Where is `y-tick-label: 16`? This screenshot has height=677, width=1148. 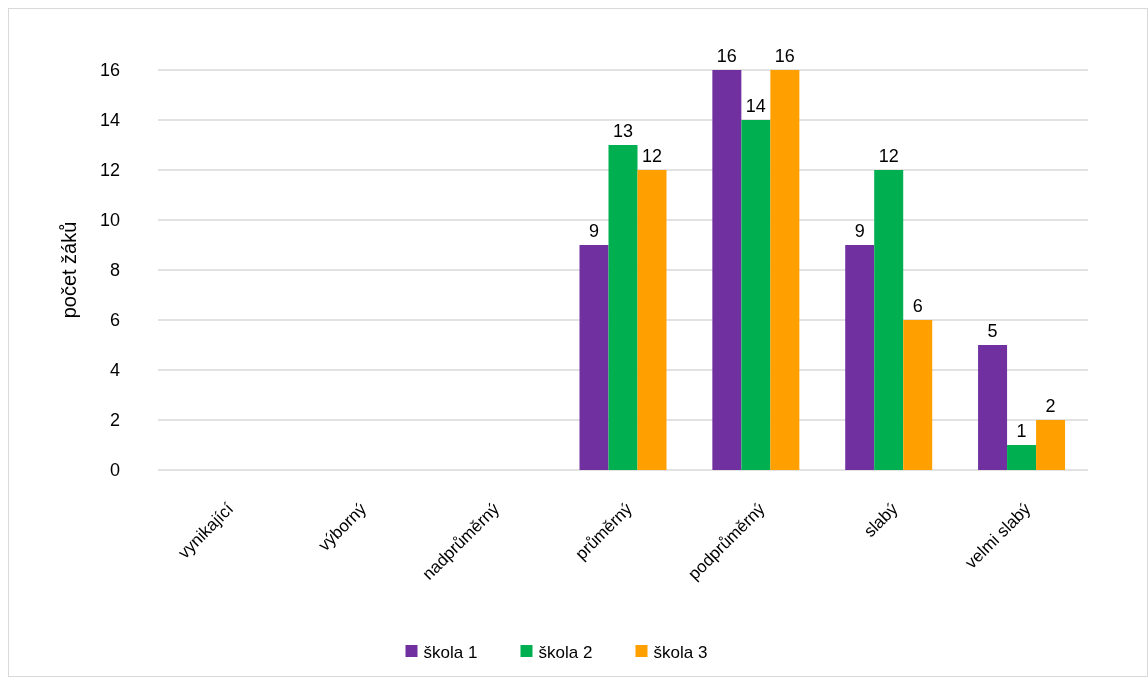
y-tick-label: 16 is located at coordinates (109, 70).